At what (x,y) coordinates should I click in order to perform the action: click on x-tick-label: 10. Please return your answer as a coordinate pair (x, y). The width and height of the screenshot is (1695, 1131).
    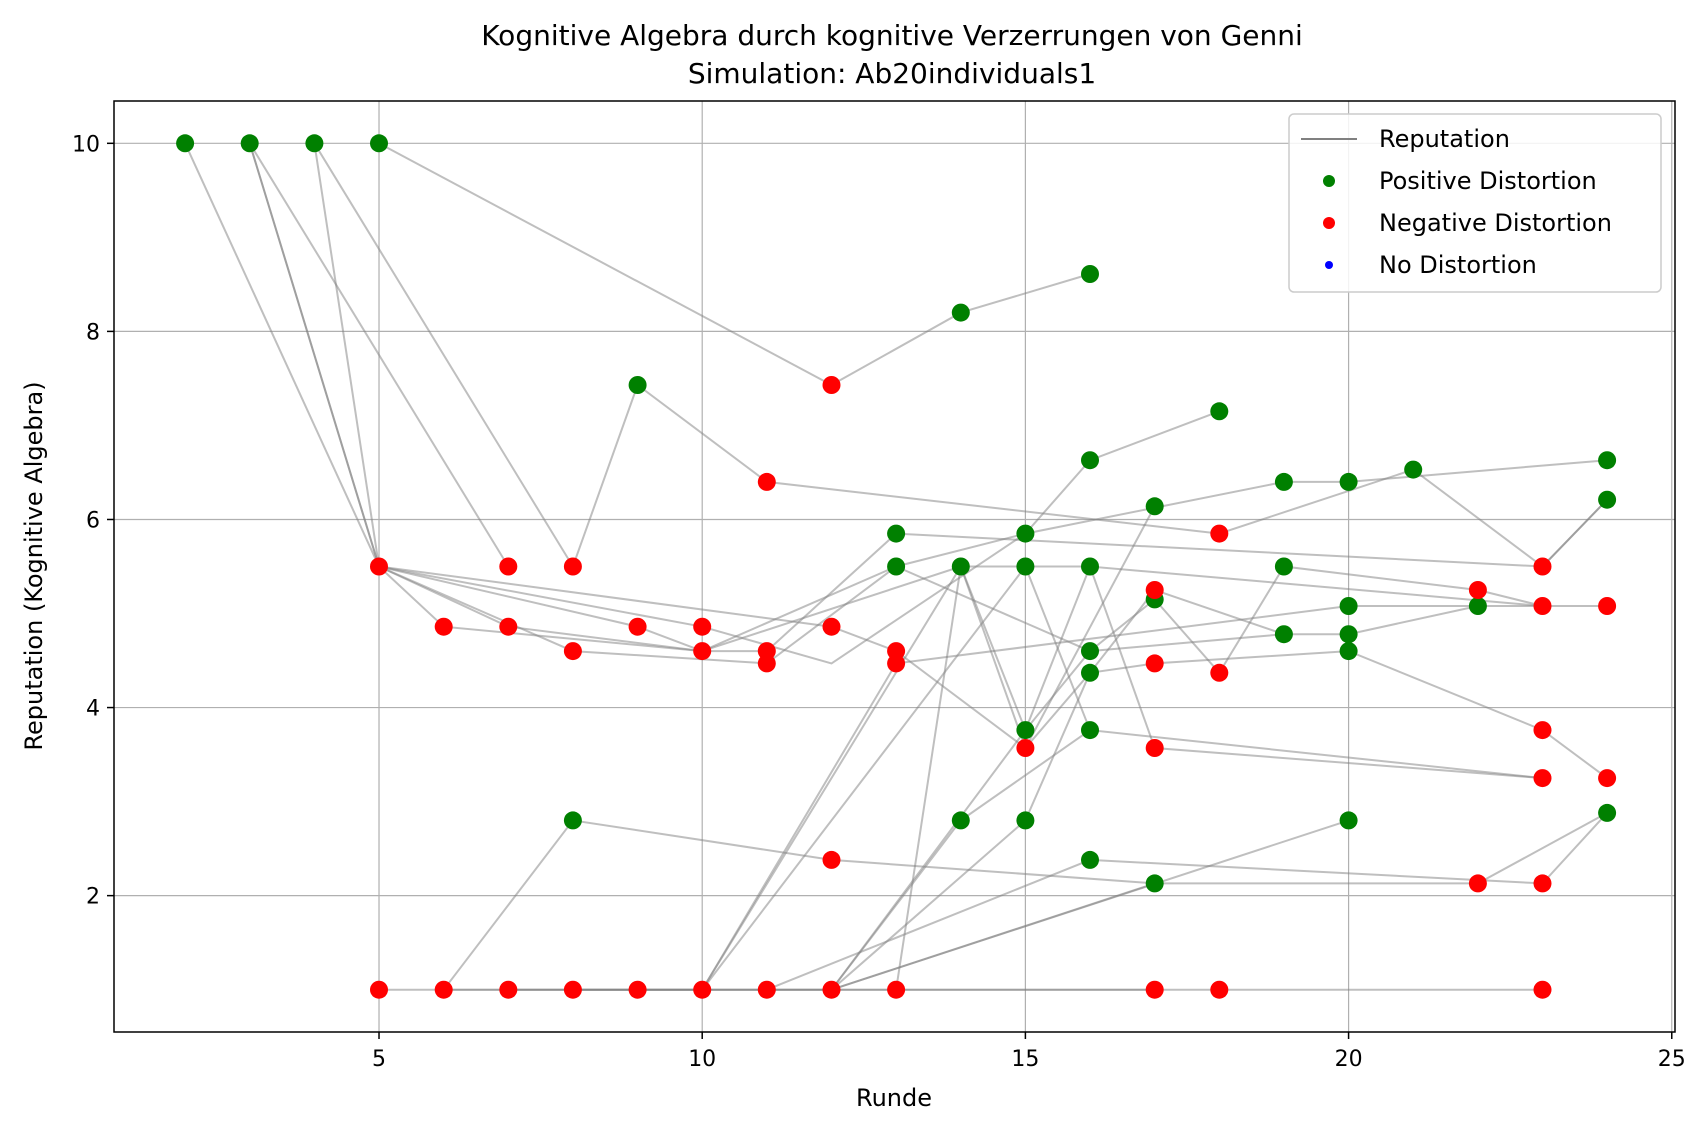
    Looking at the image, I should click on (702, 1059).